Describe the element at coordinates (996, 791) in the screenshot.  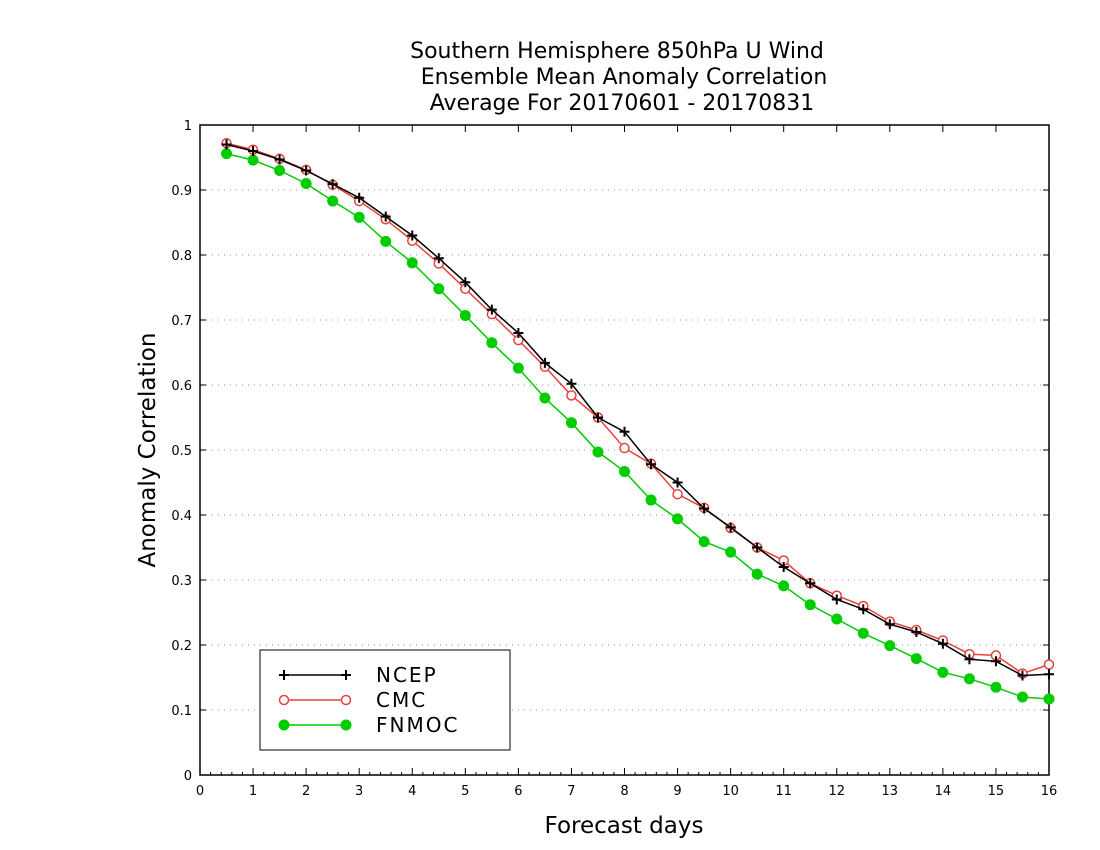
I see `x-tick-label-15: 15` at that location.